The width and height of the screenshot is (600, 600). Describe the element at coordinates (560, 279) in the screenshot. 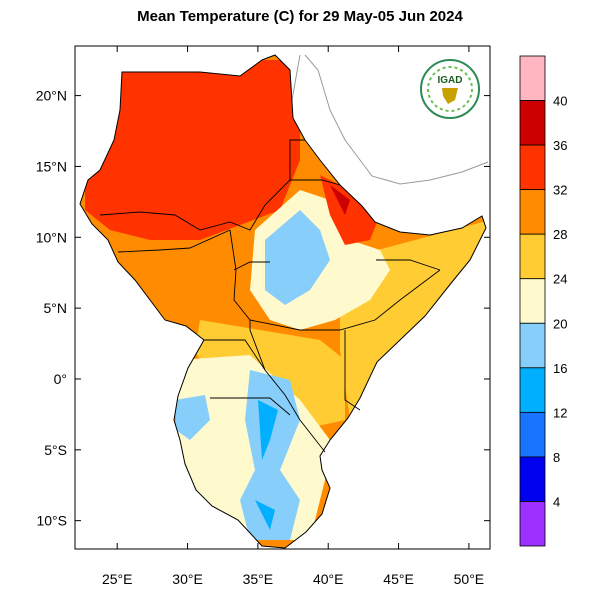

I see `colorbar-label: 24` at that location.